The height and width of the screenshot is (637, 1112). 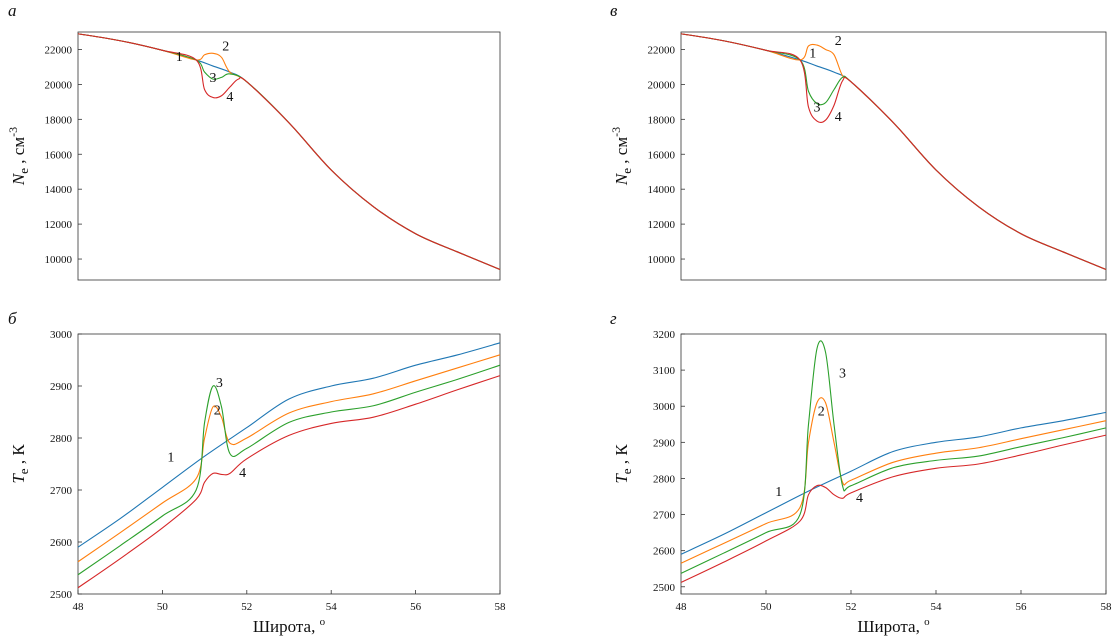 I want to click on x-tick-label: 52, so click(x=851, y=607).